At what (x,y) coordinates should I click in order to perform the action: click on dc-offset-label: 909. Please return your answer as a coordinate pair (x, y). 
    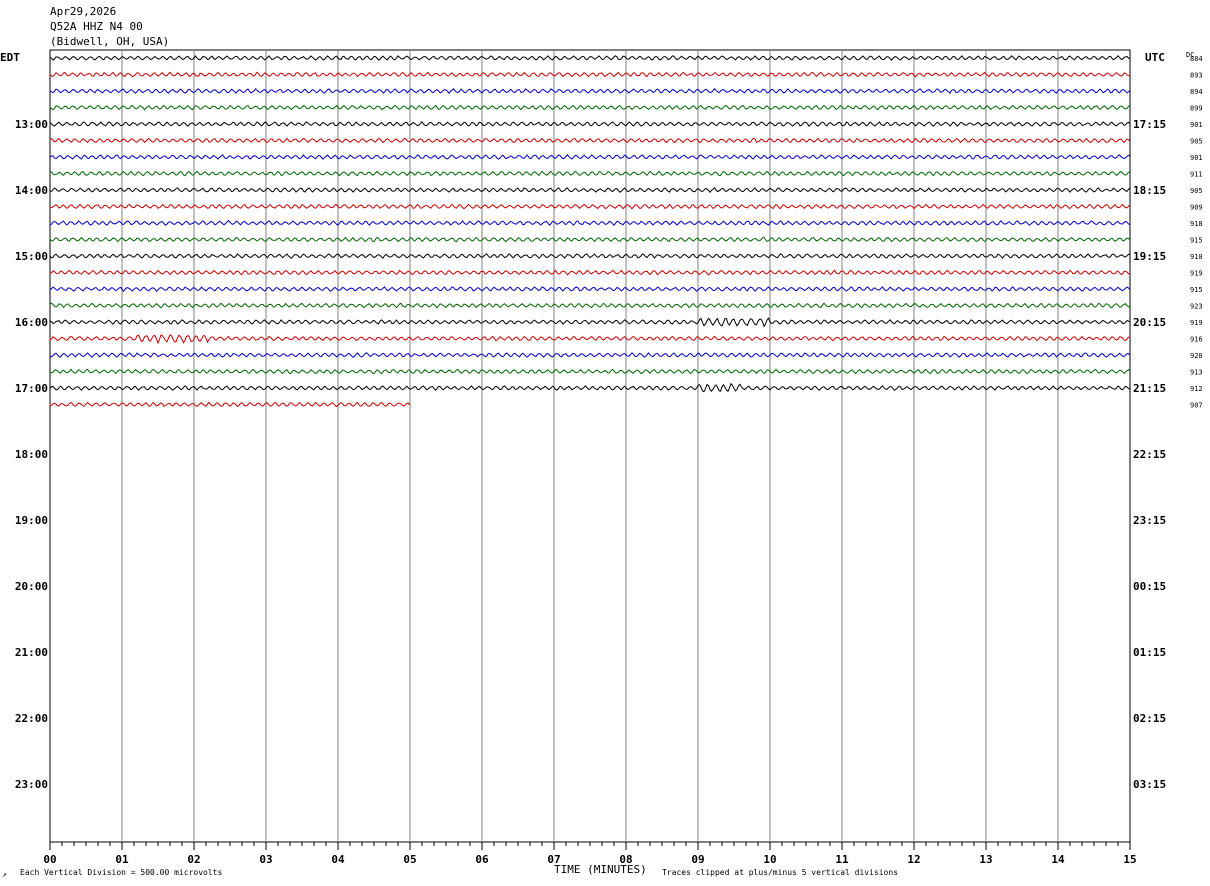
    Looking at the image, I should click on (1196, 208).